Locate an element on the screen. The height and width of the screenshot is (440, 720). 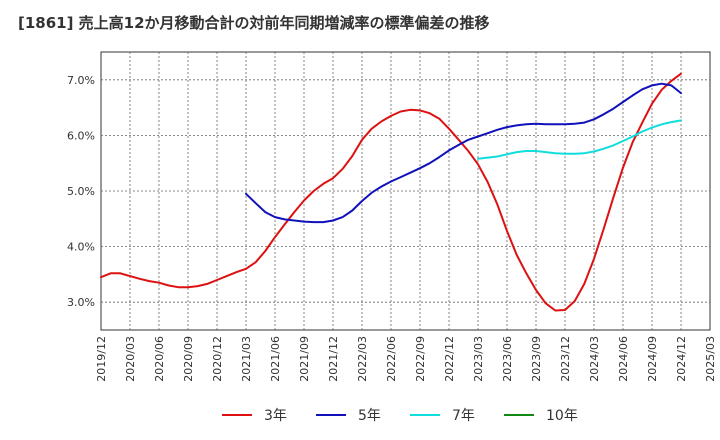
x-tick-label: 2021/09 is located at coordinates (304, 359).